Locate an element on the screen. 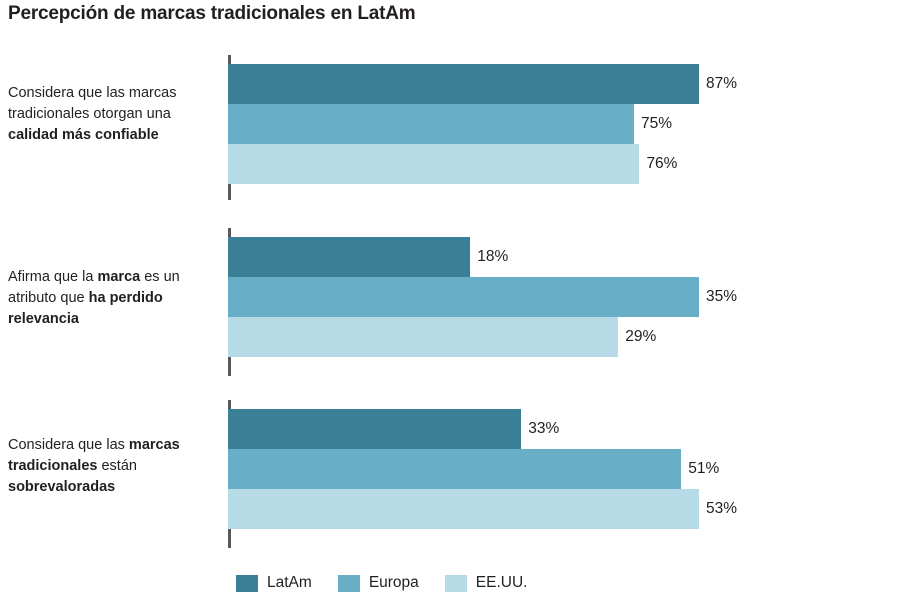  legend-item-label: Europa is located at coordinates (393, 582).